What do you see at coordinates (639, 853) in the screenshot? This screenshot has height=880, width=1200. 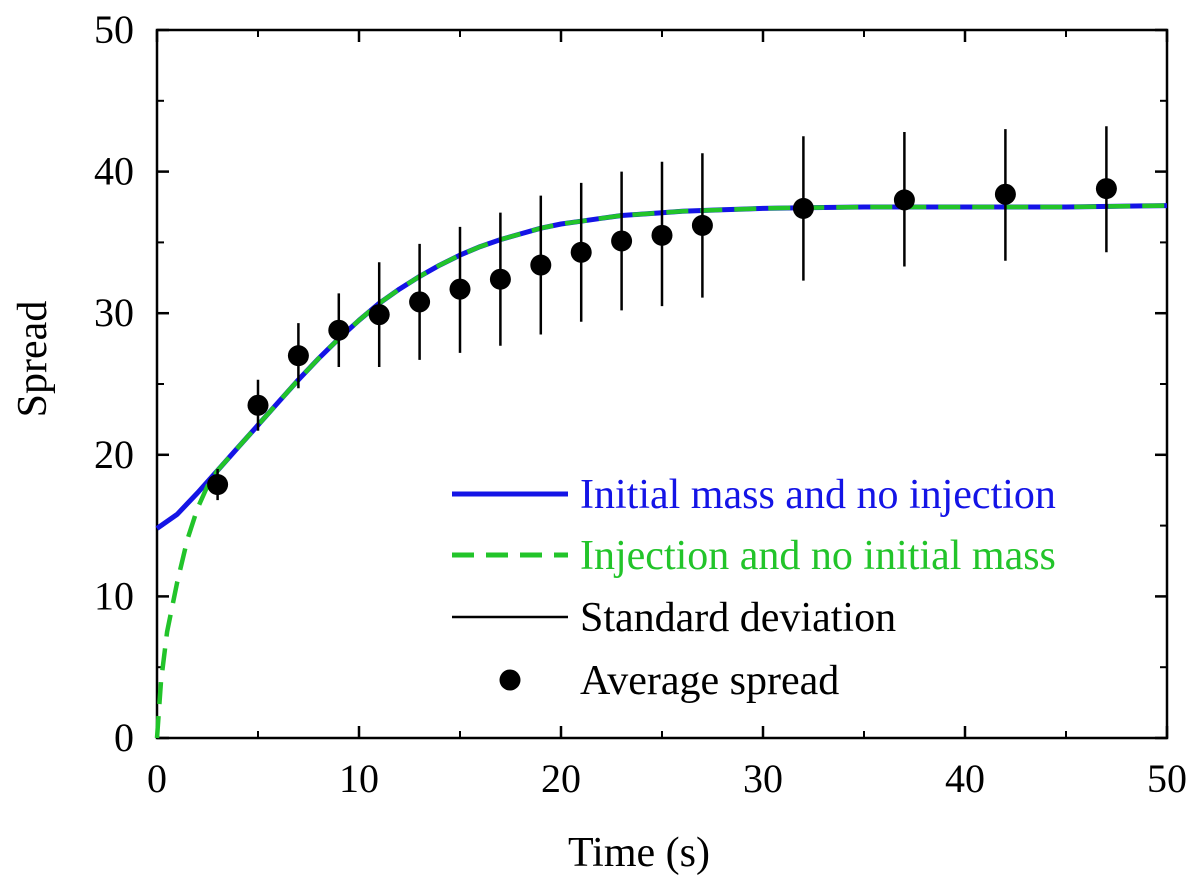 I see `x-axis-title: Time (s)` at bounding box center [639, 853].